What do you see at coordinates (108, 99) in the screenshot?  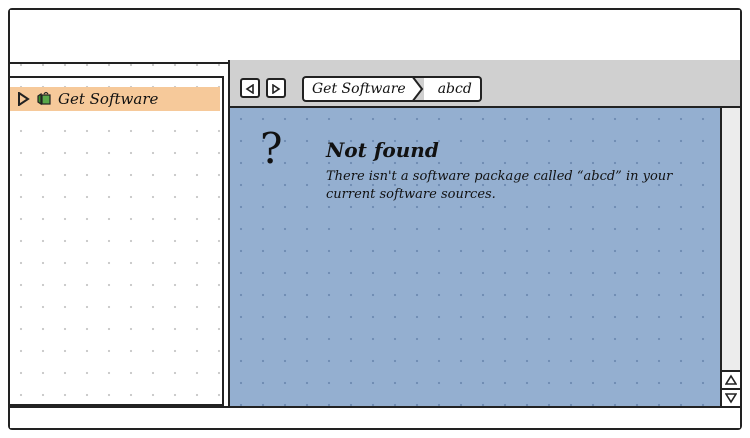 I see `sidebar-item-label: Get Software` at bounding box center [108, 99].